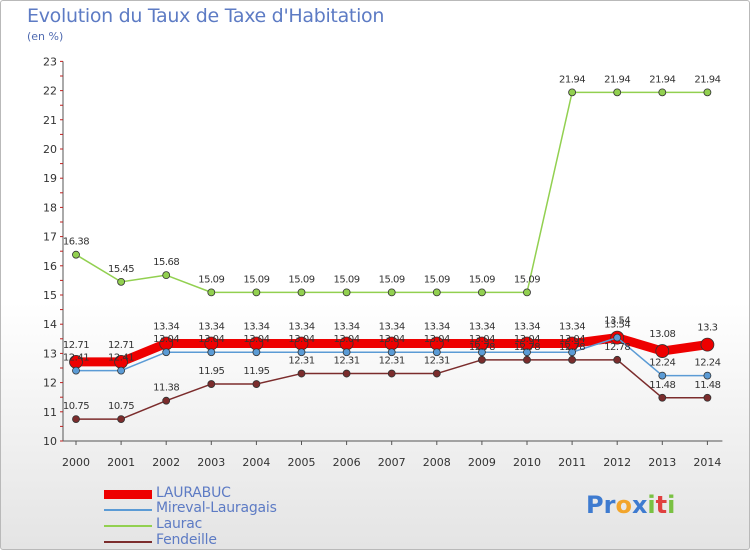 The height and width of the screenshot is (550, 750). What do you see at coordinates (50, 207) in the screenshot?
I see `y-tick-label: 18` at bounding box center [50, 207].